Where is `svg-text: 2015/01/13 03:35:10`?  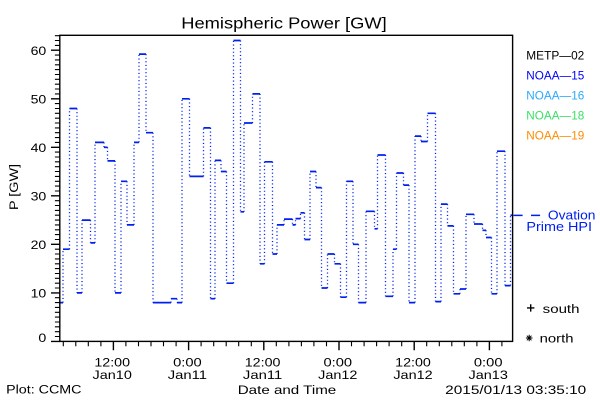
svg-text: 2015/01/13 03:35:10 is located at coordinates (515, 390).